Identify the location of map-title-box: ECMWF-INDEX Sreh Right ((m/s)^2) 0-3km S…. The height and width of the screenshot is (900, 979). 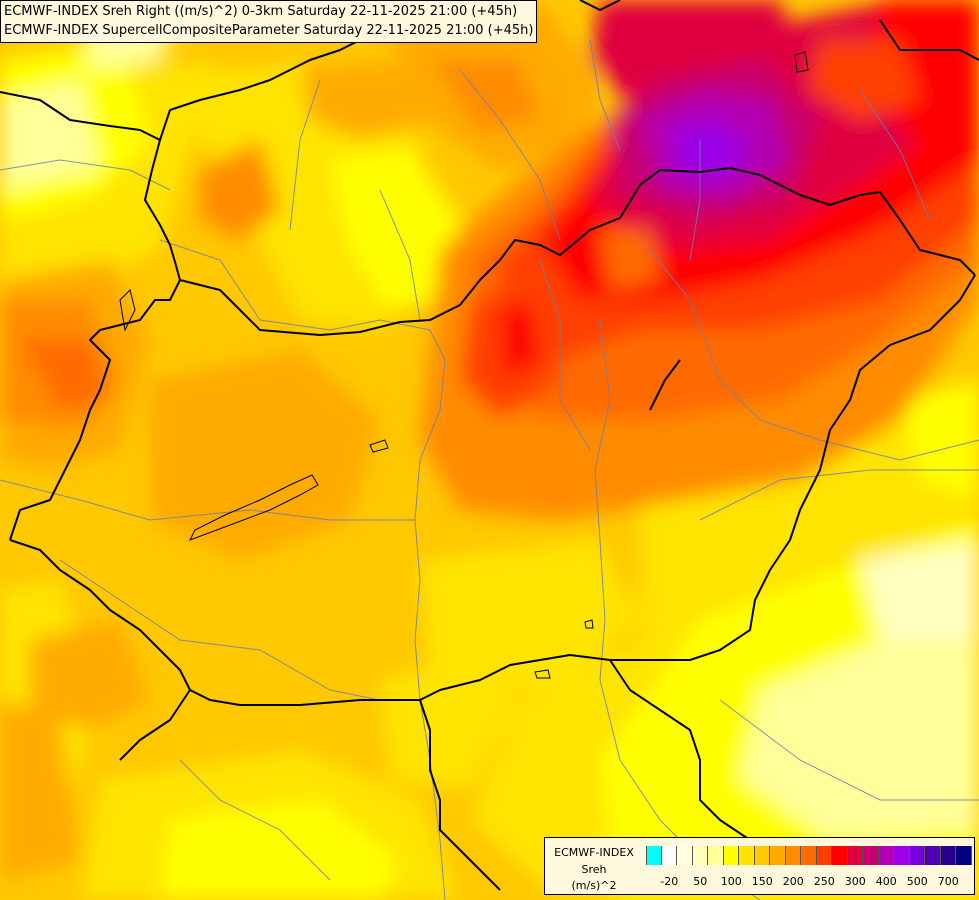
(269, 21).